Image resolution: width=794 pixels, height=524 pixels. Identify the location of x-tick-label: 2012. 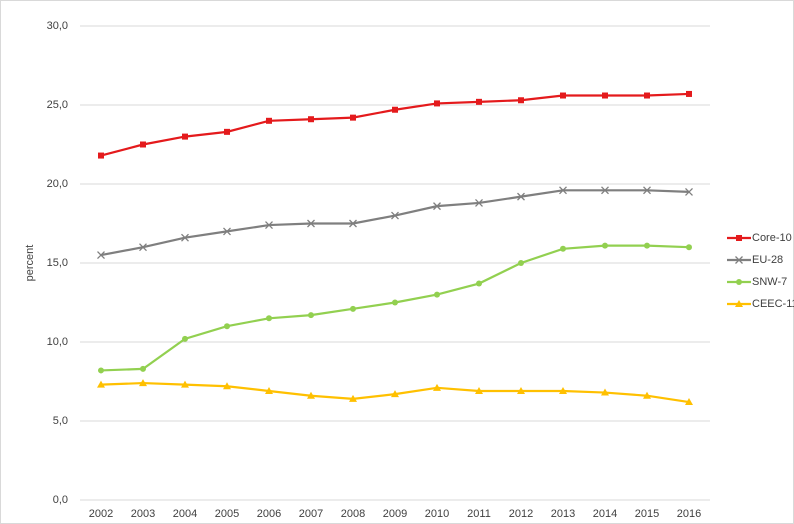
(521, 514).